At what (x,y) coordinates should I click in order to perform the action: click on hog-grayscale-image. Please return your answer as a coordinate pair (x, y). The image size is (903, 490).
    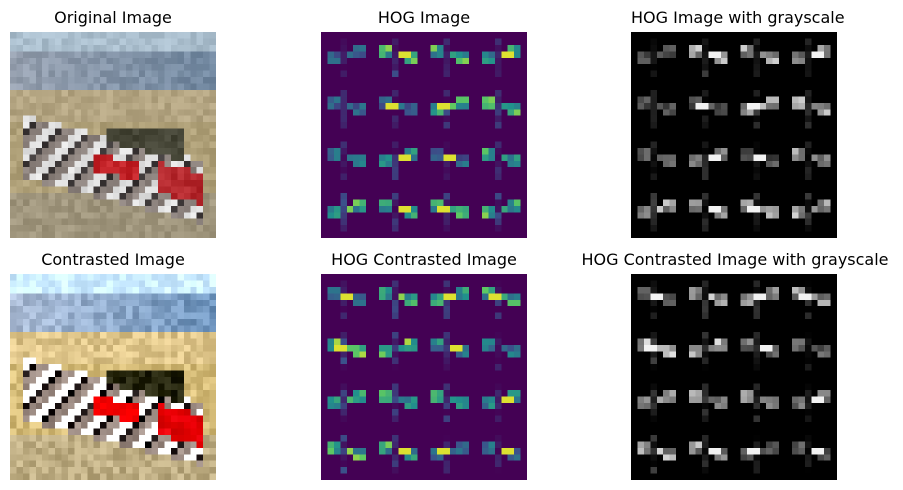
    Looking at the image, I should click on (734, 135).